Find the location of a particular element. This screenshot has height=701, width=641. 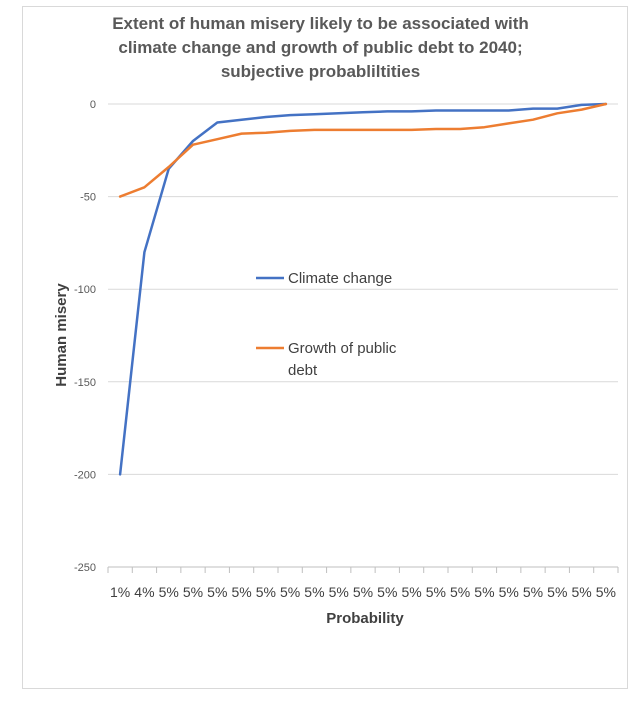

legend-label-public-debt: Growth of public debt is located at coordinates (344, 359).